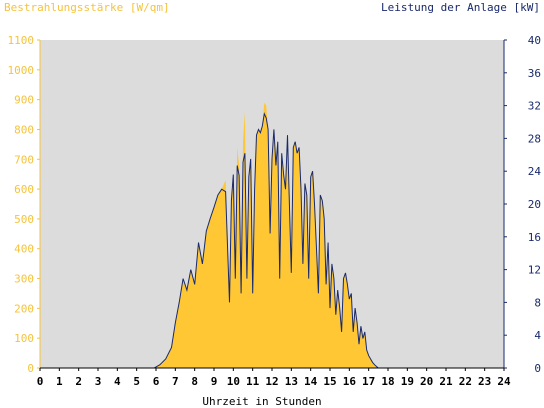 The height and width of the screenshot is (408, 544). What do you see at coordinates (24, 219) in the screenshot?
I see `left-tick-label: 500` at bounding box center [24, 219].